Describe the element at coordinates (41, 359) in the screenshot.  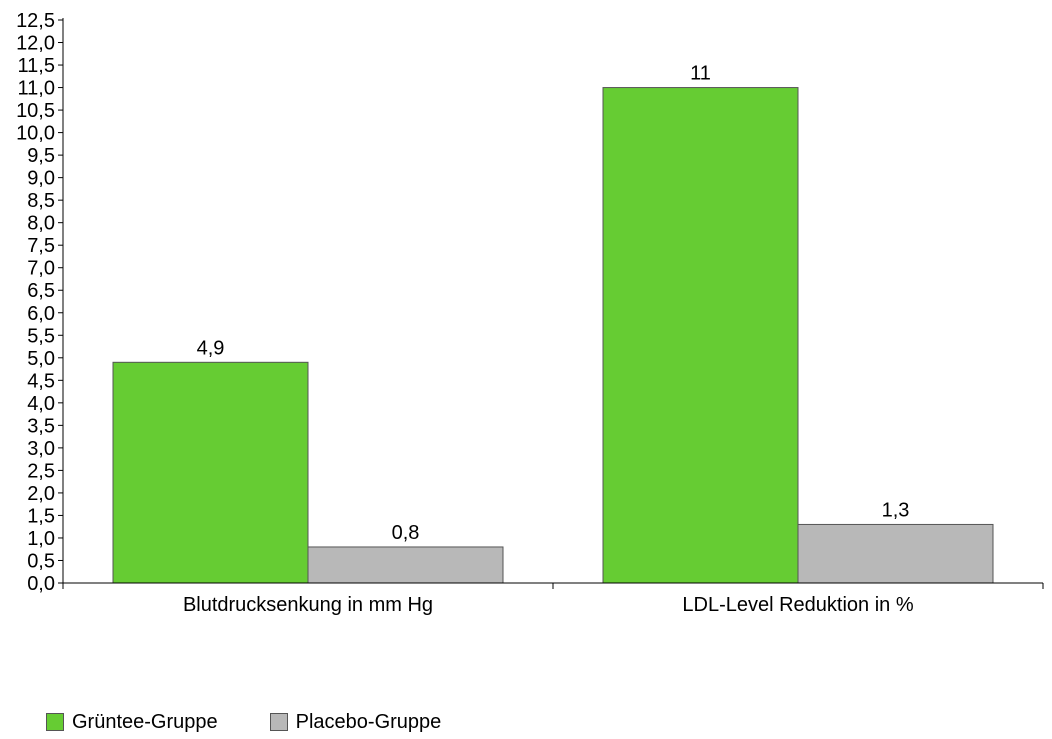
I see `y-tick-label: 5,0` at that location.